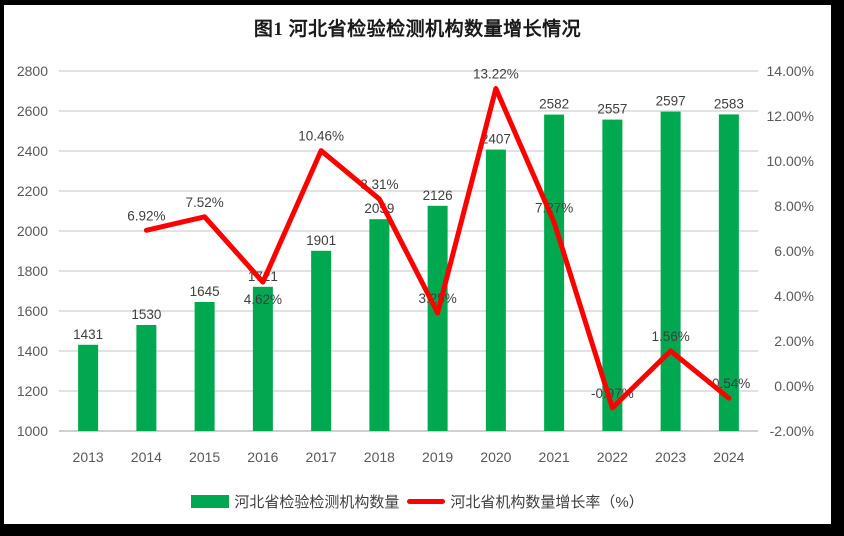  Describe the element at coordinates (790, 116) in the screenshot. I see `right-axis-tick: 12.00%` at that location.